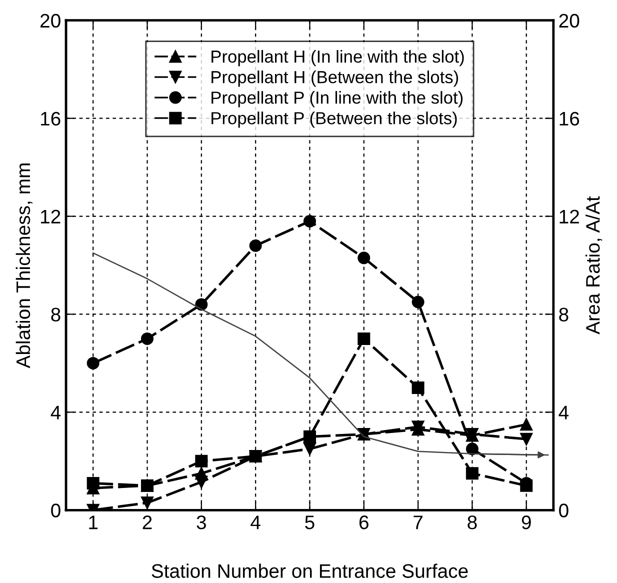 The width and height of the screenshot is (617, 583). What do you see at coordinates (55, 511) in the screenshot?
I see `y-tick-label: 0` at bounding box center [55, 511].